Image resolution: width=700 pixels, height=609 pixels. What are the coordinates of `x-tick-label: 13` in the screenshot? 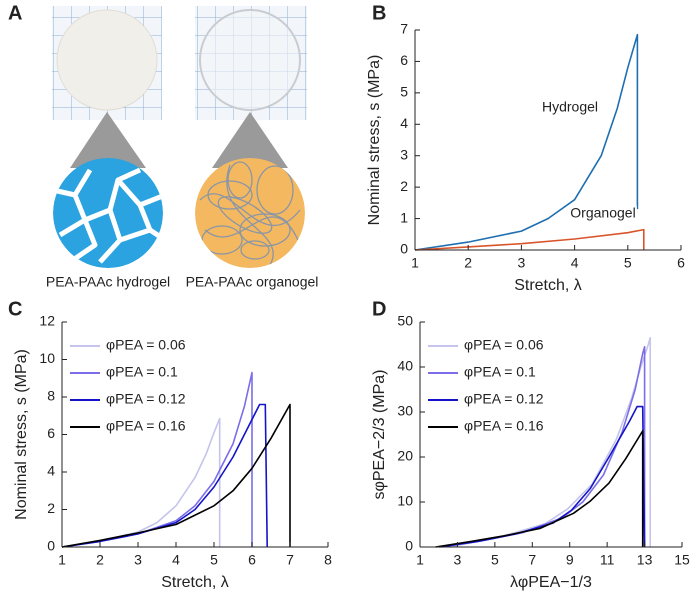 It's located at (645, 560).